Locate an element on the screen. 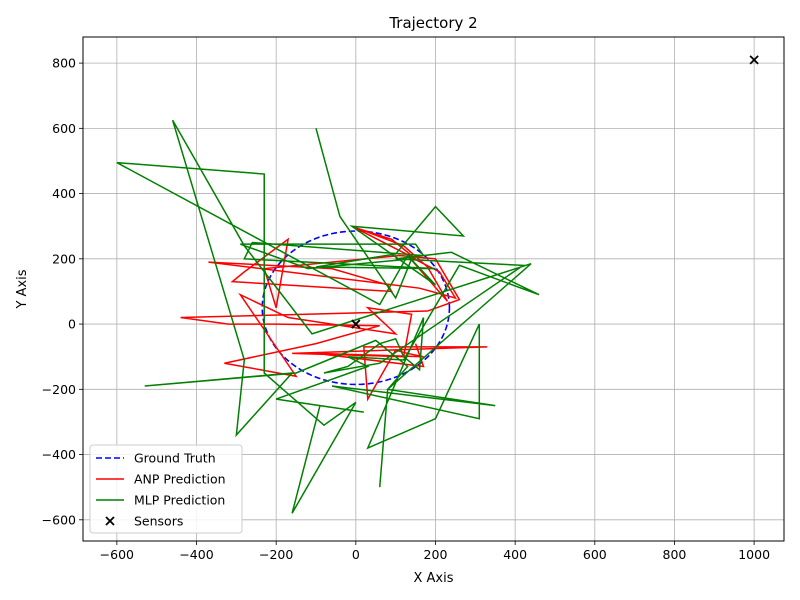 This screenshot has width=800, height=600. legend-marker is located at coordinates (110, 521).